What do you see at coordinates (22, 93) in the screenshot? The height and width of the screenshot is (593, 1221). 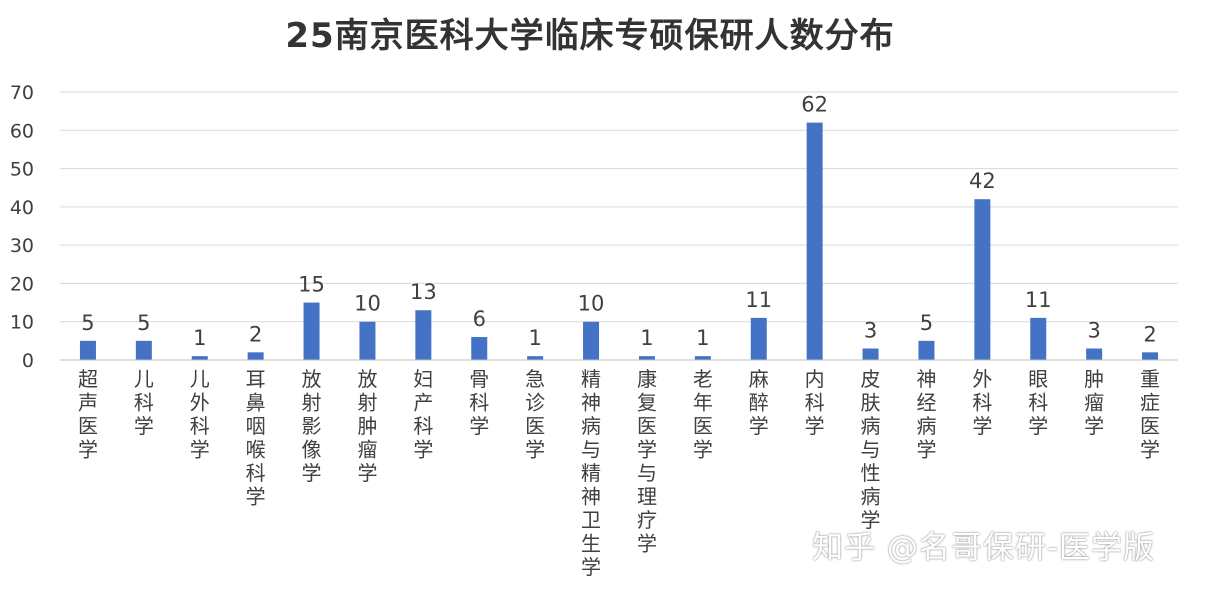 I see `y-tick-label: 70` at bounding box center [22, 93].